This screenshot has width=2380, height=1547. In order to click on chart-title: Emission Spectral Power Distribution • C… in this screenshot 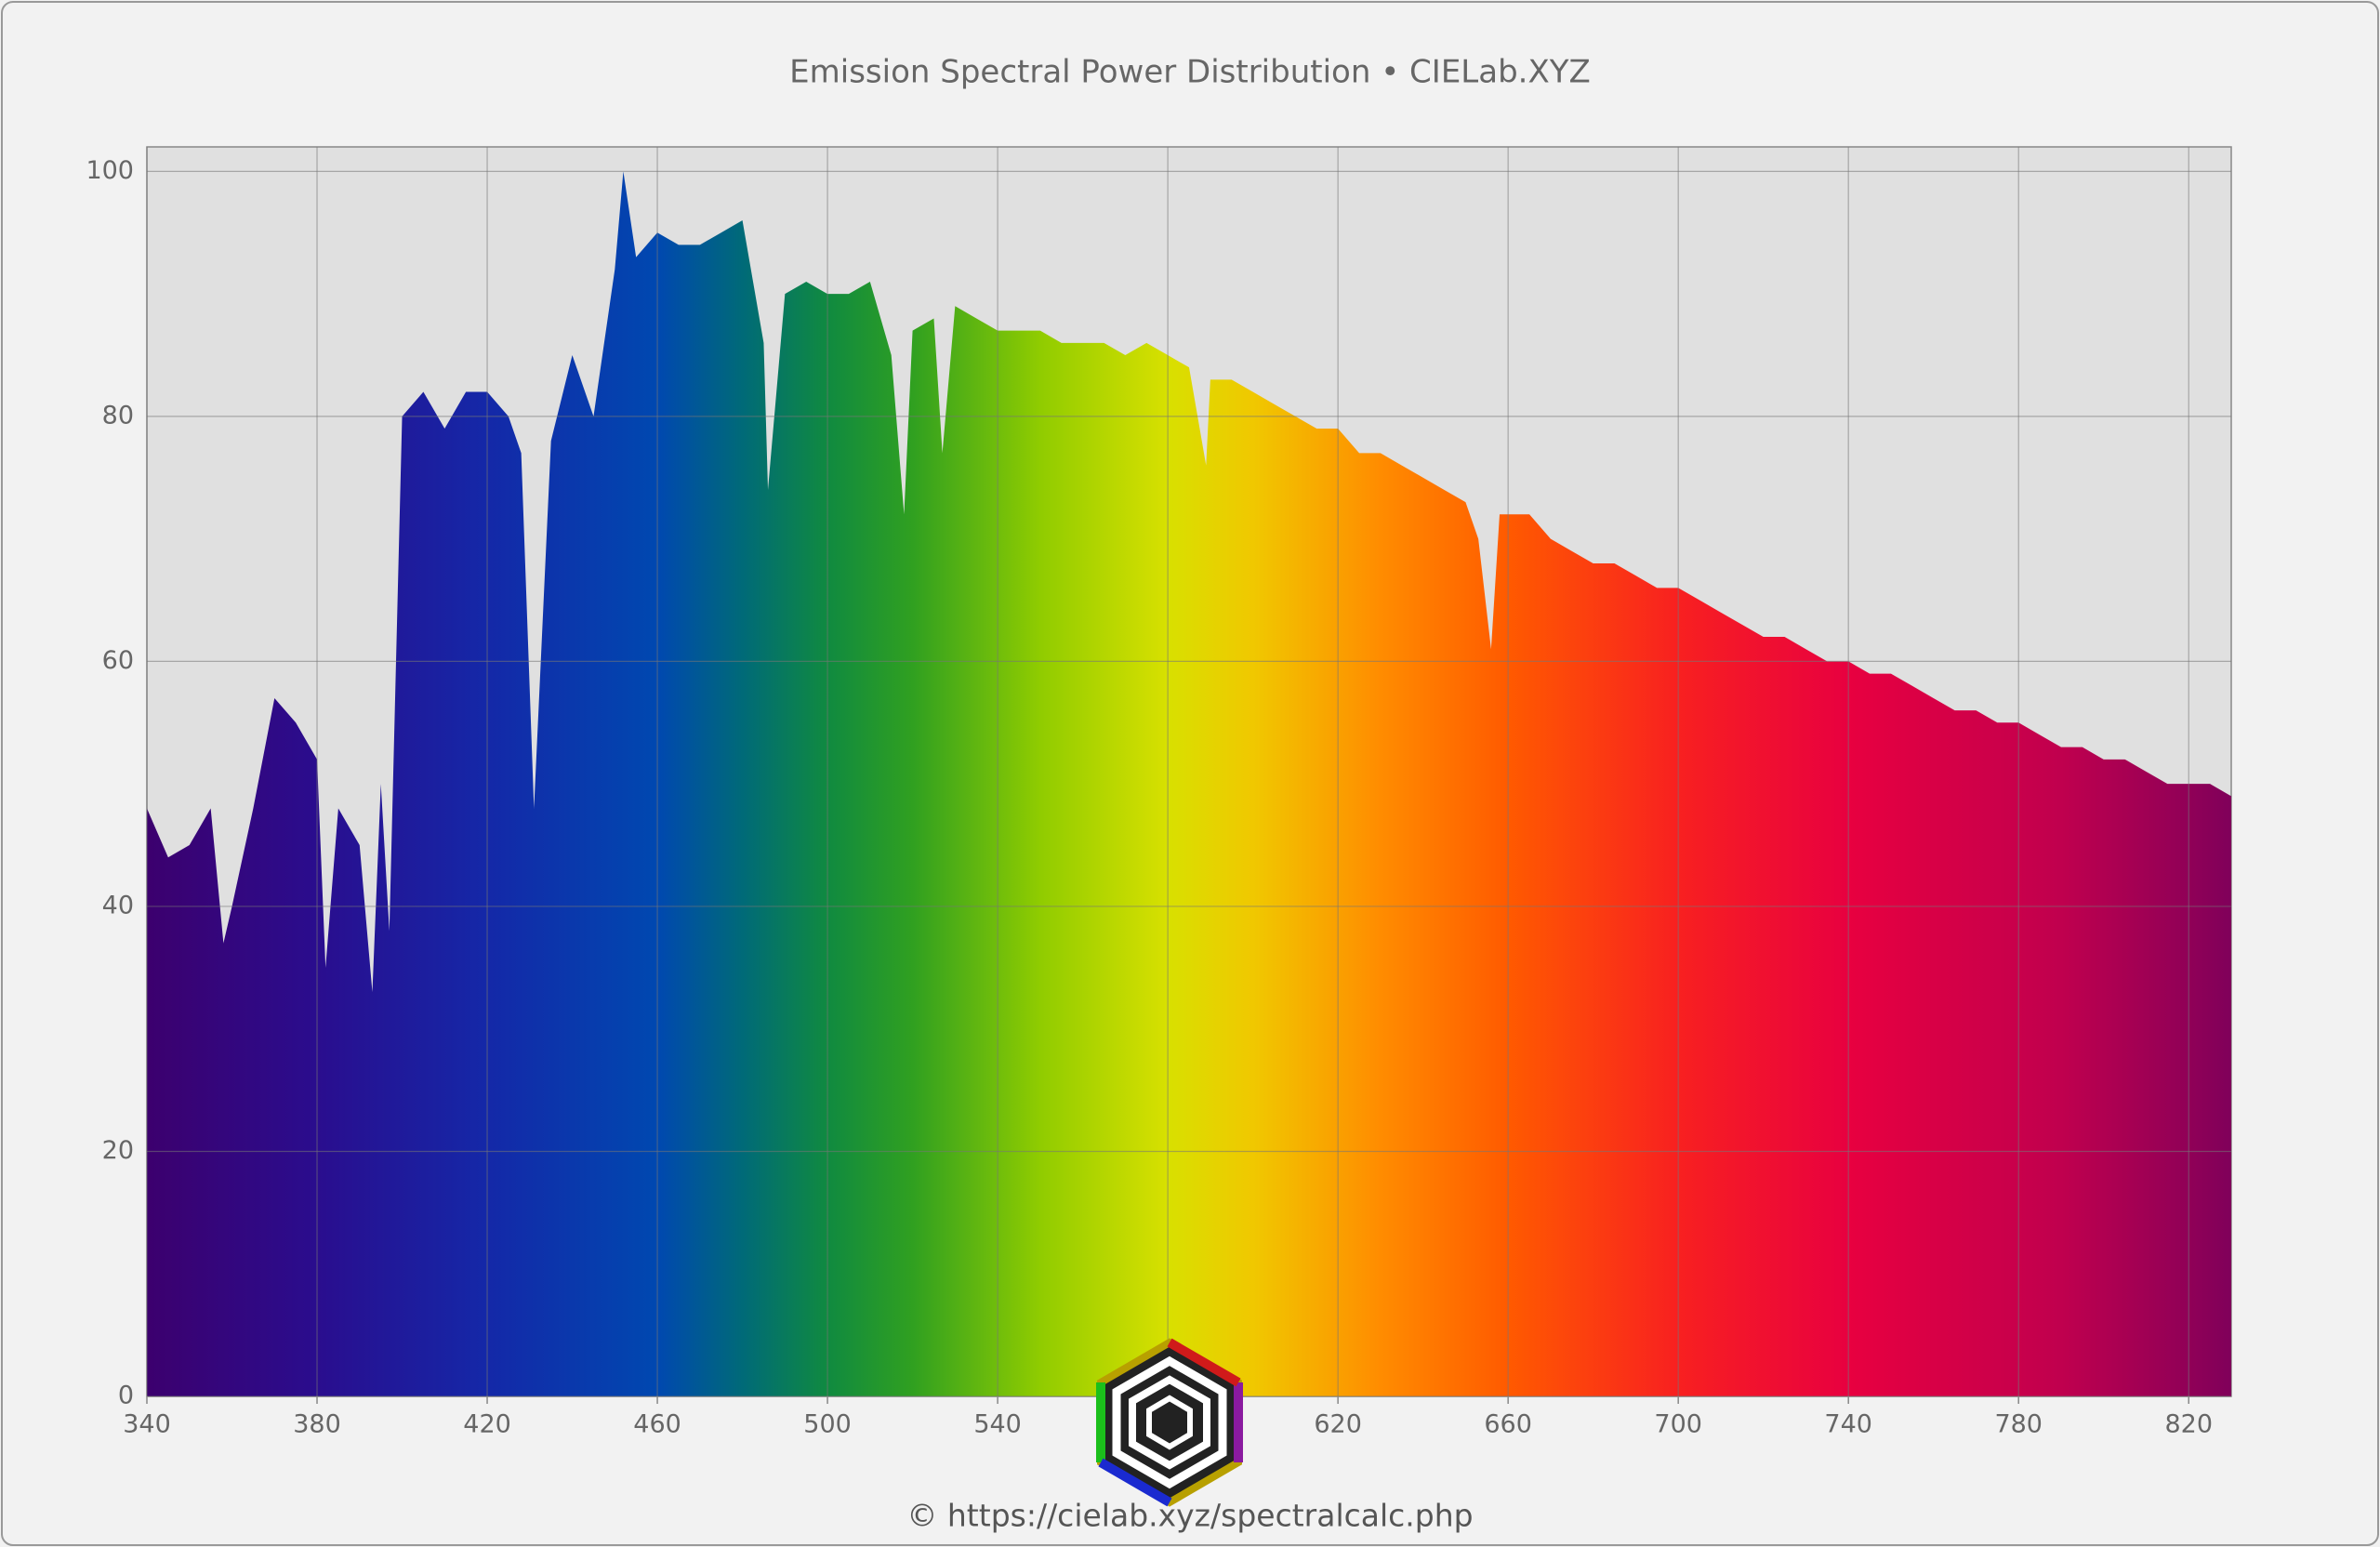, I will do `click(1190, 72)`.